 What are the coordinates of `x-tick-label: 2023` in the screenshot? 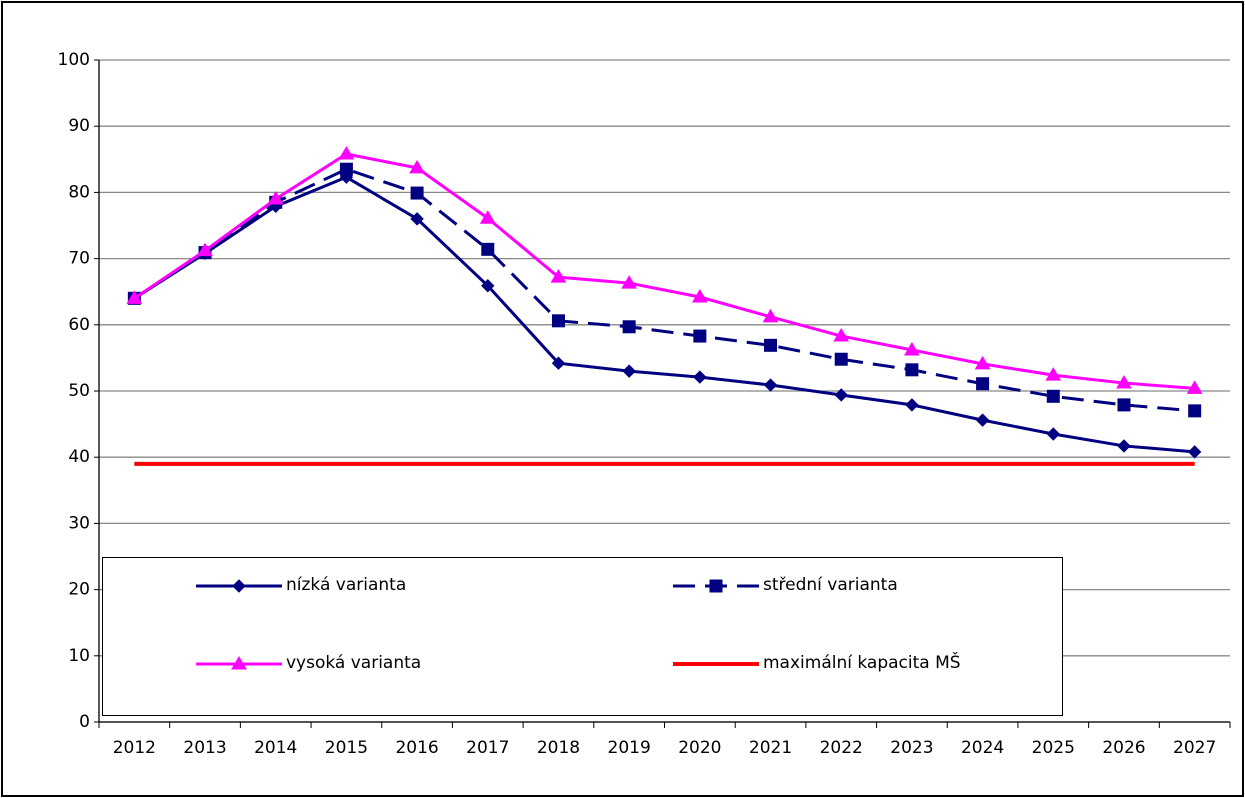 It's located at (911, 748).